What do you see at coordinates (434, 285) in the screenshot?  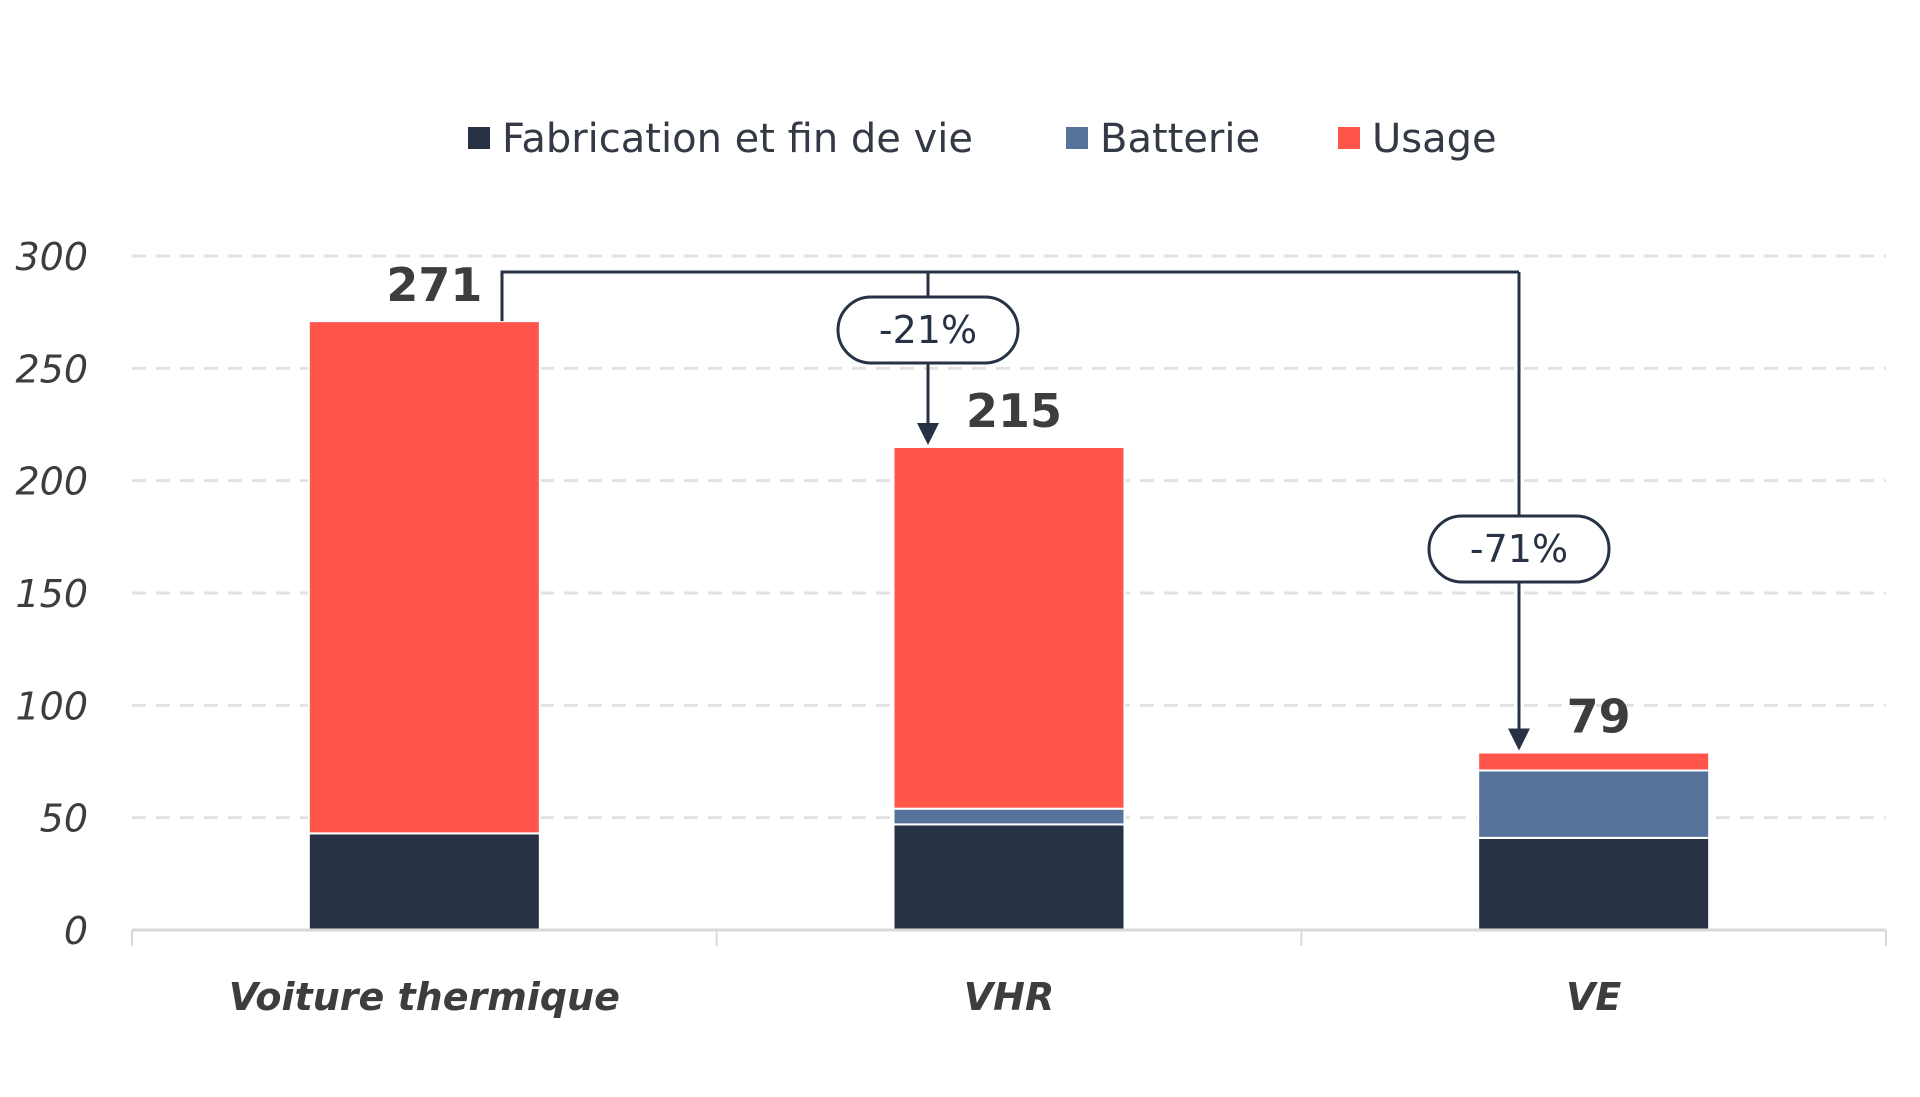 I see `total-value-label: 271` at bounding box center [434, 285].